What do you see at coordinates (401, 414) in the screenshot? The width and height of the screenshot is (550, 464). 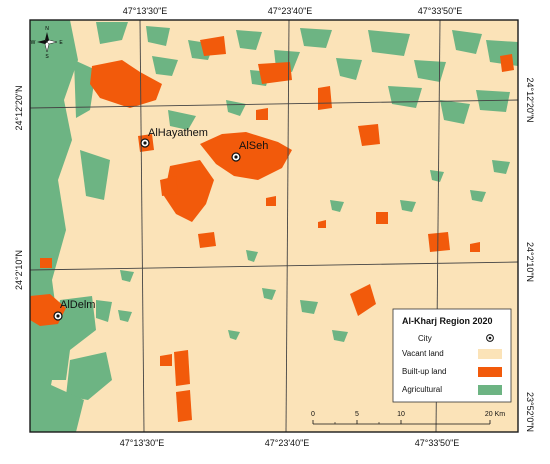 I see `scale-label-10: 10` at bounding box center [401, 414].